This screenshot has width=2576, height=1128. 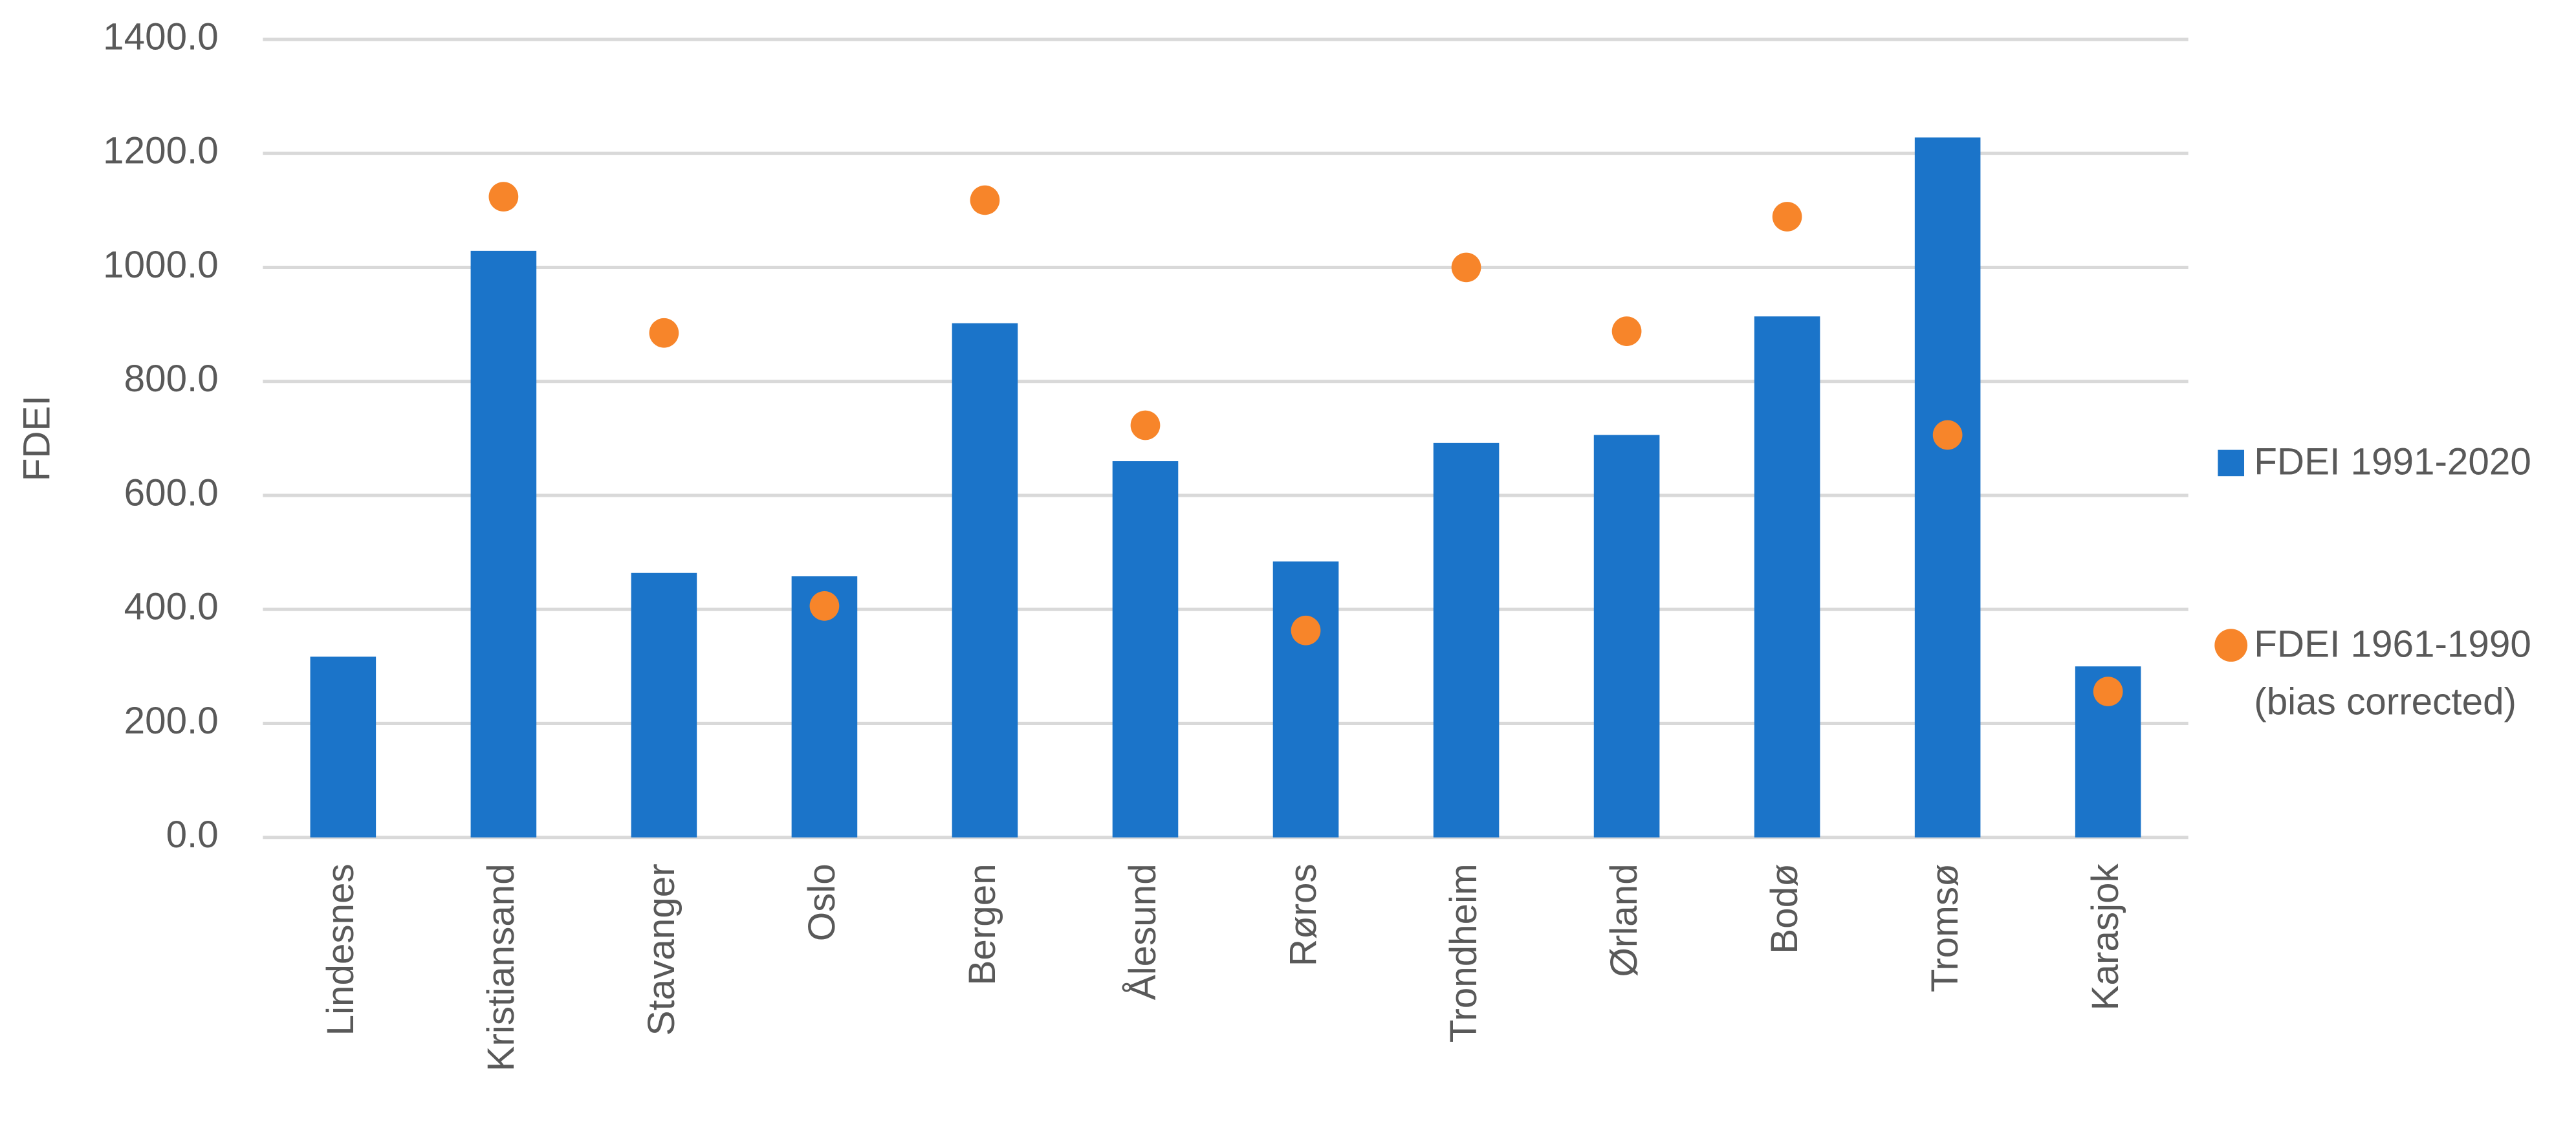 What do you see at coordinates (661, 949) in the screenshot?
I see `x-tick-label: Stavanger` at bounding box center [661, 949].